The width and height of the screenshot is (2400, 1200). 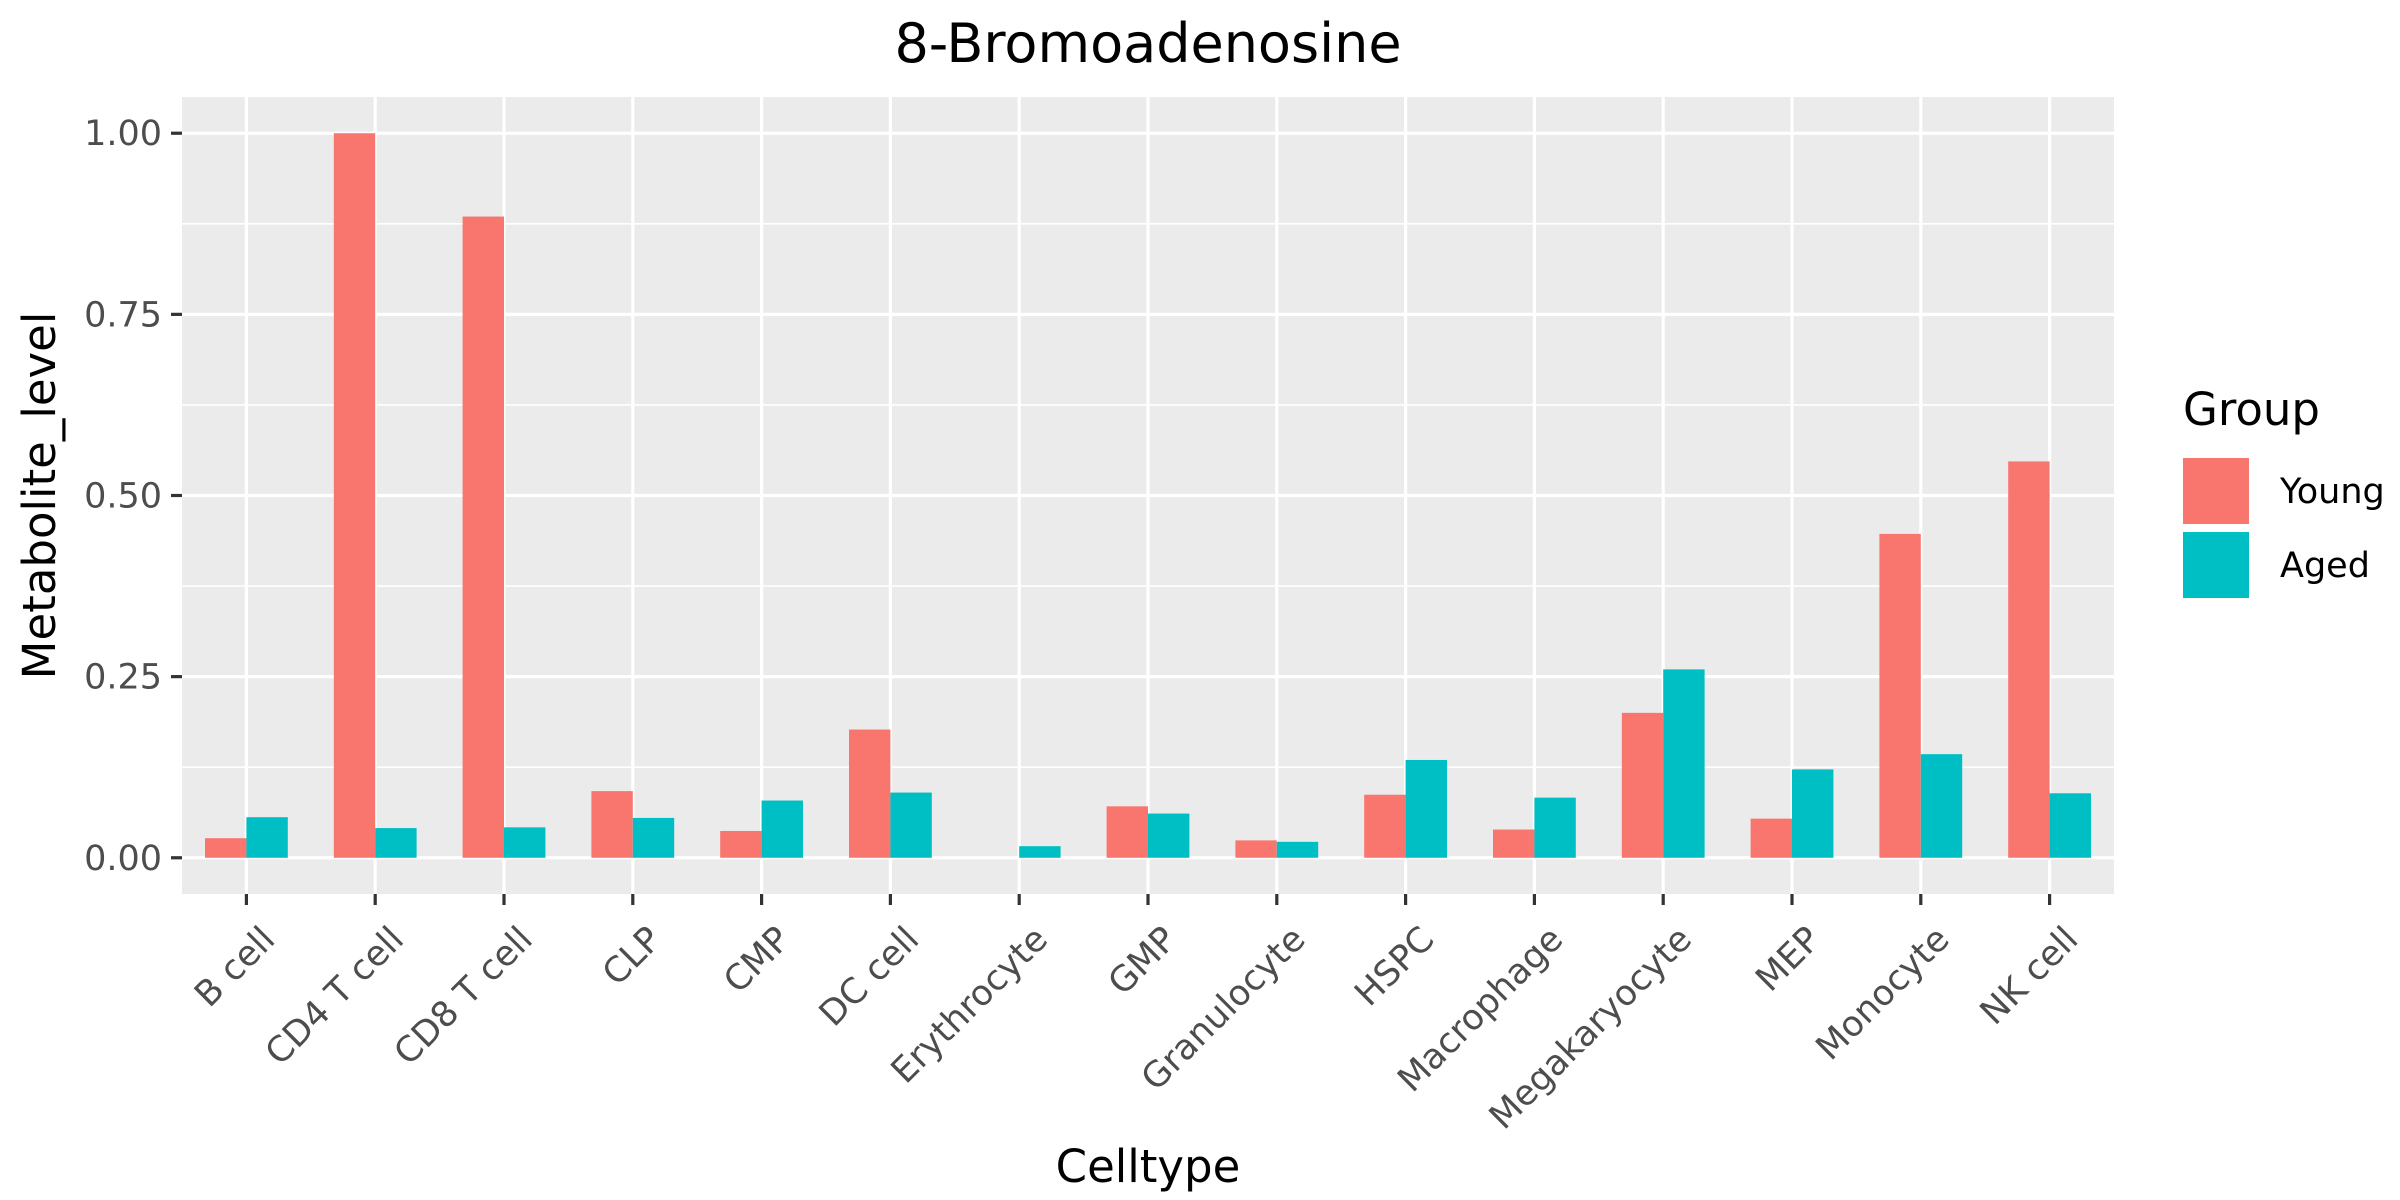 What do you see at coordinates (1394, 966) in the screenshot?
I see `x-tick-label: HSPC` at bounding box center [1394, 966].